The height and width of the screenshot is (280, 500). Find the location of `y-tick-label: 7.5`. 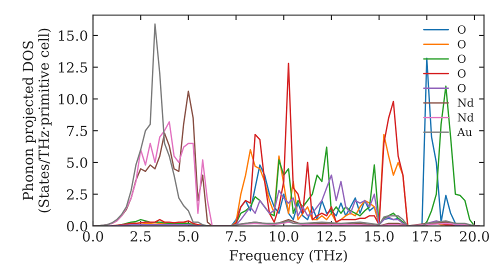

y-tick-label: 7.5 is located at coordinates (77, 131).